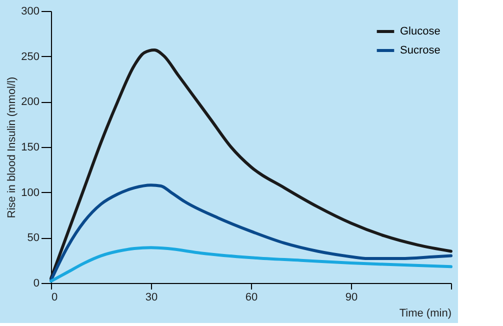 The image size is (503, 326). What do you see at coordinates (55, 298) in the screenshot?
I see `x-tick-label: 0` at bounding box center [55, 298].